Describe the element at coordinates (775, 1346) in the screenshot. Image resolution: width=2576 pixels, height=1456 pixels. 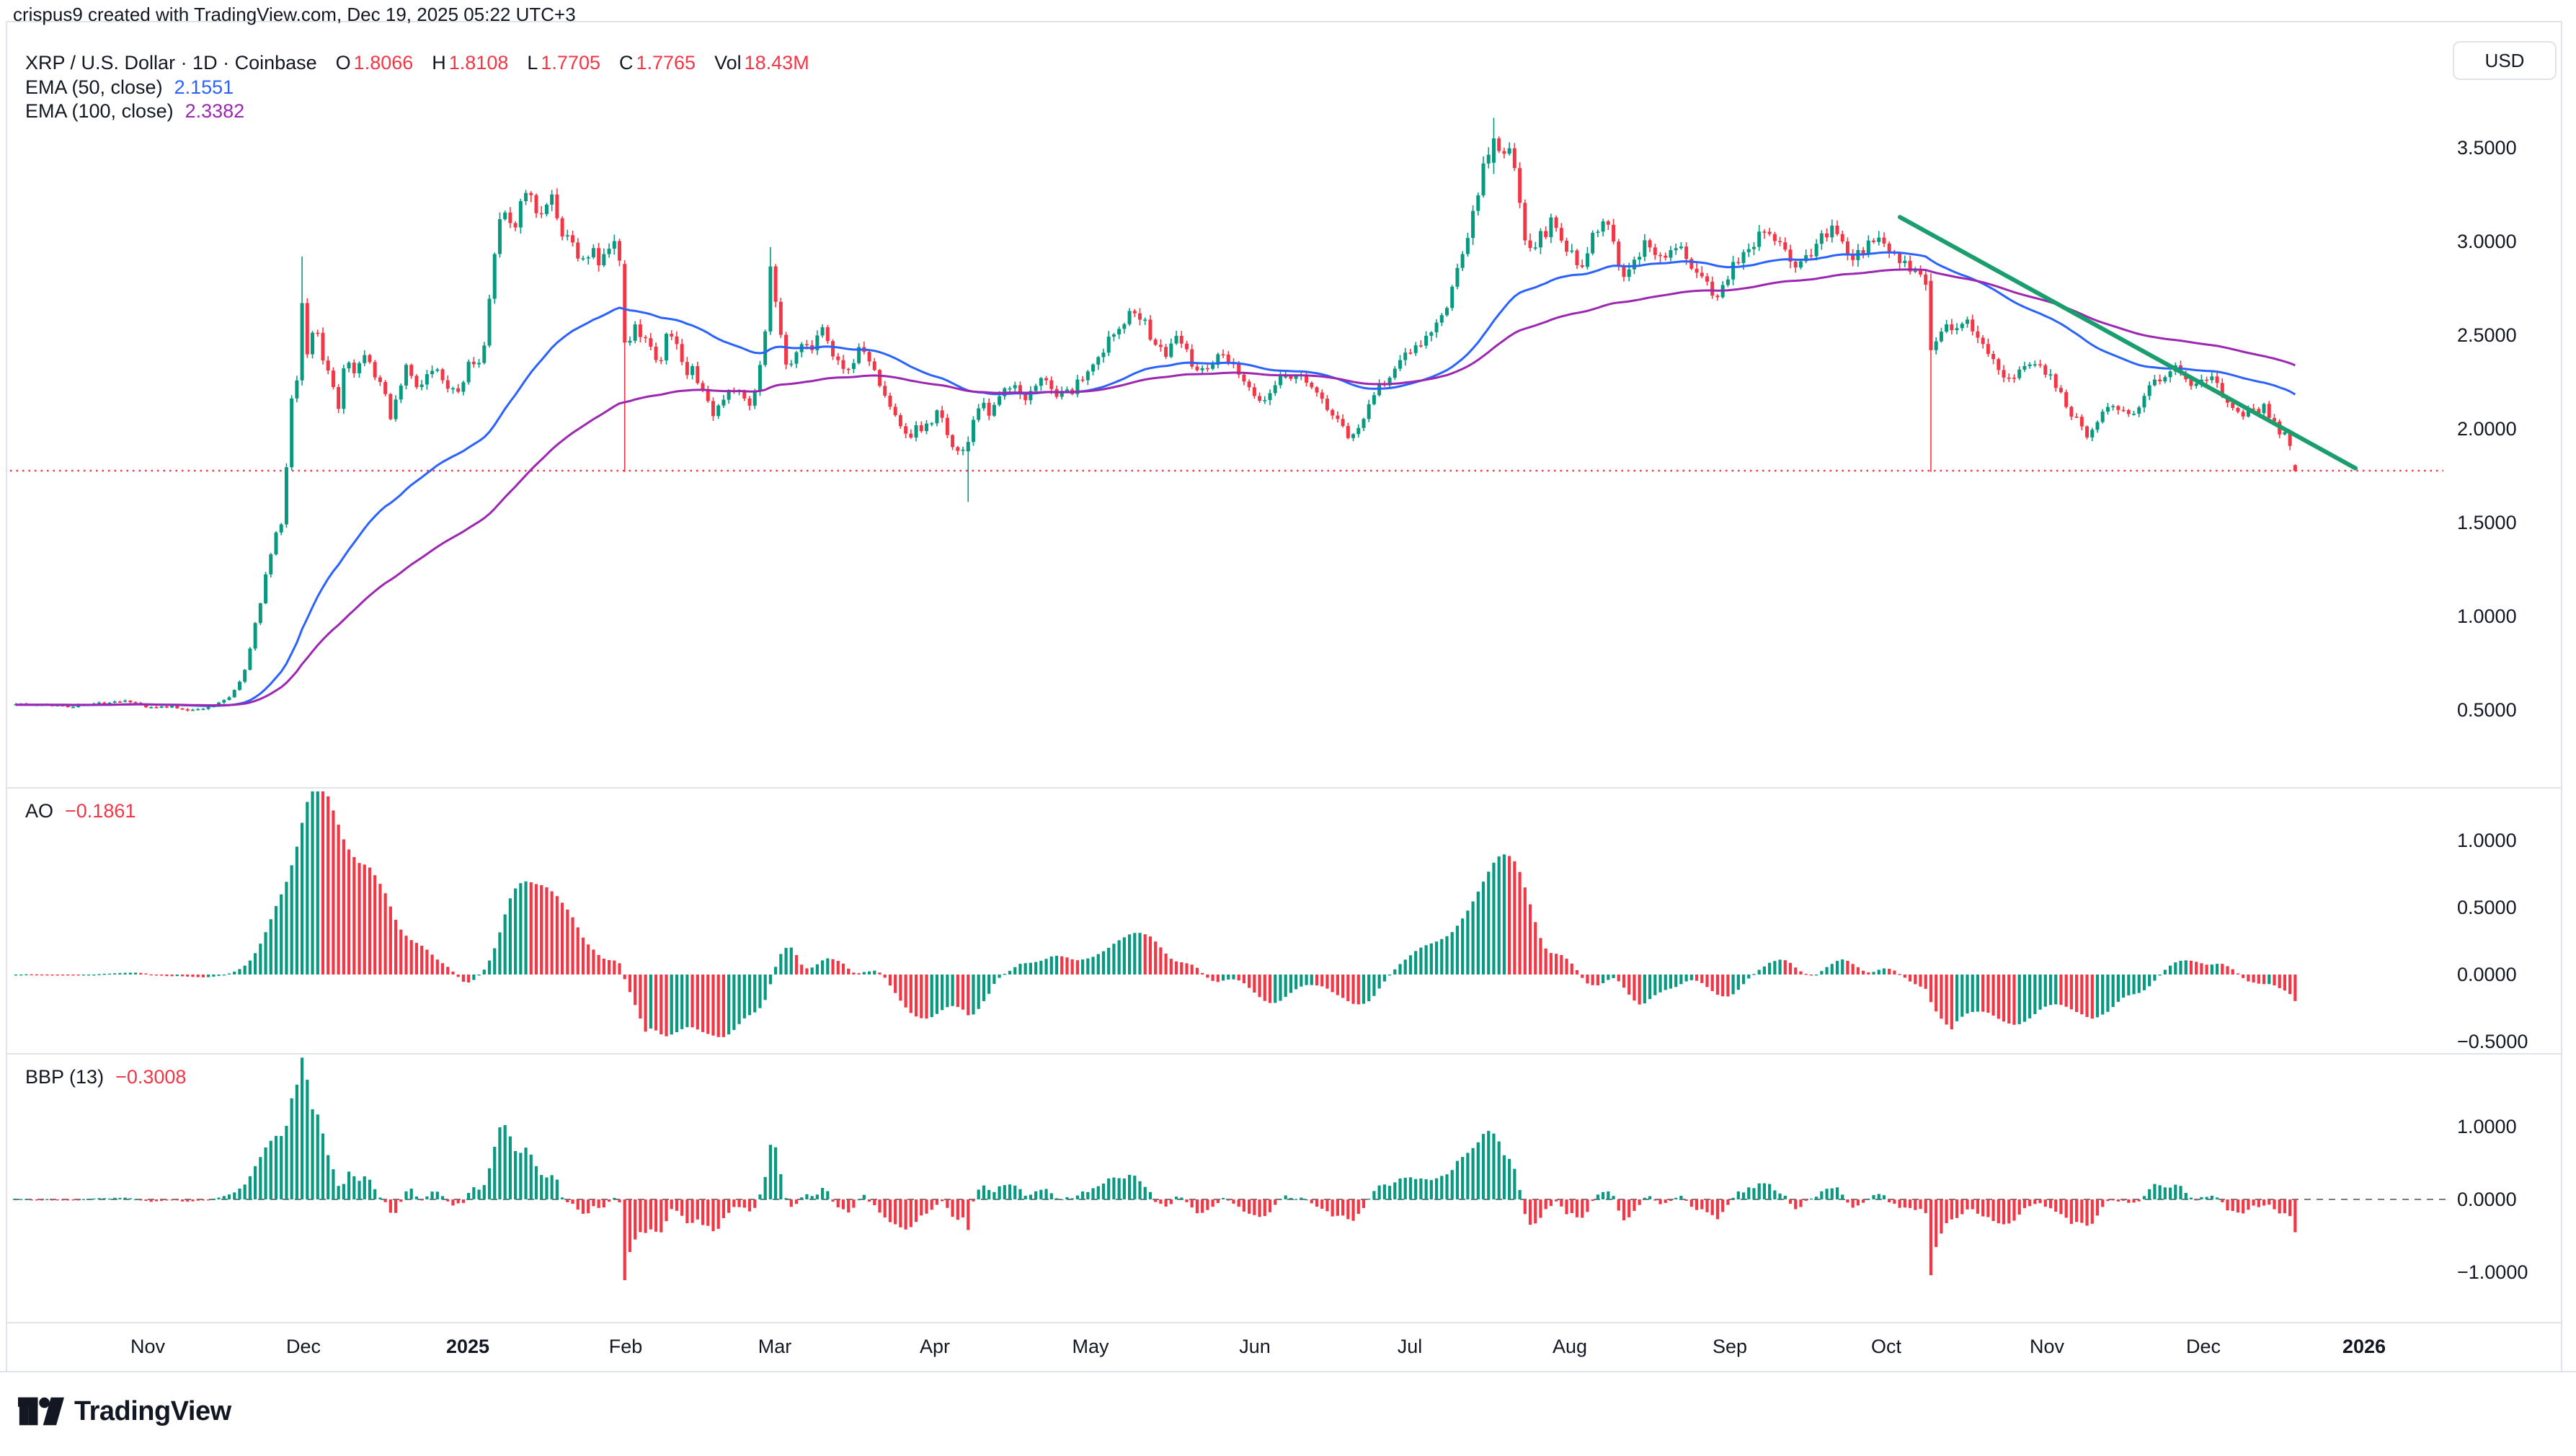
I see `time-axis-label: Mar` at that location.